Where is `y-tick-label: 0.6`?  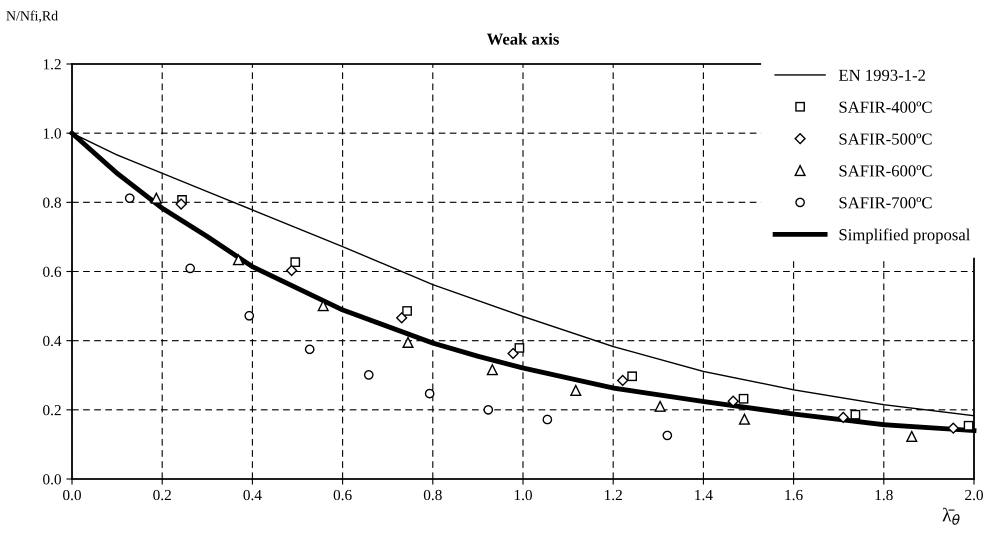 y-tick-label: 0.6 is located at coordinates (52, 272).